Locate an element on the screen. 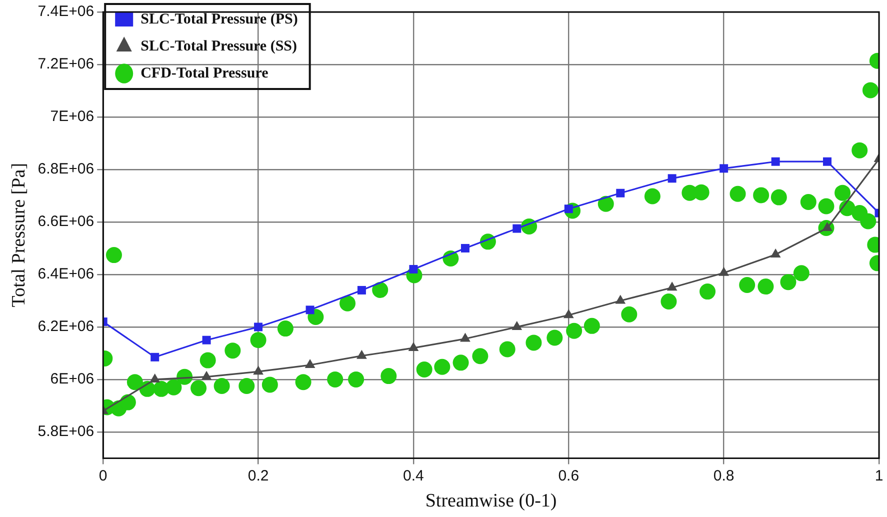  y-tick-label: 7E+06 is located at coordinates (72, 117).